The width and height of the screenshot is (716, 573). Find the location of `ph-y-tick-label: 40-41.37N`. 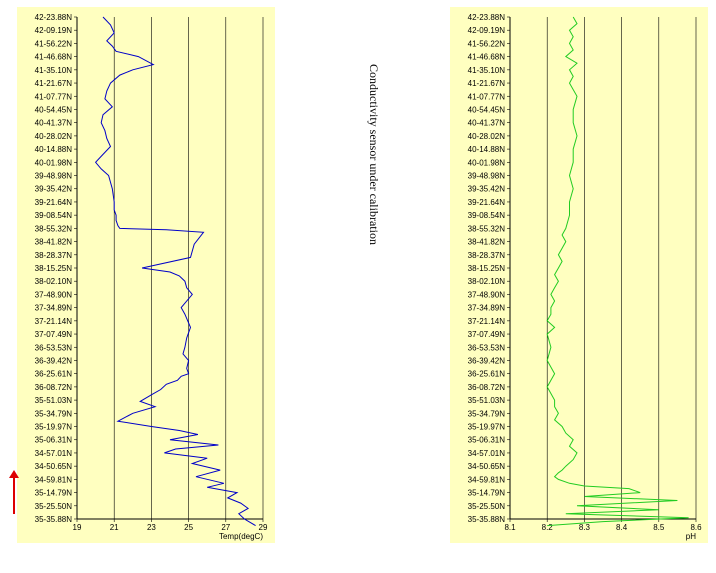

ph-y-tick-label: 40-41.37N is located at coordinates (487, 123).